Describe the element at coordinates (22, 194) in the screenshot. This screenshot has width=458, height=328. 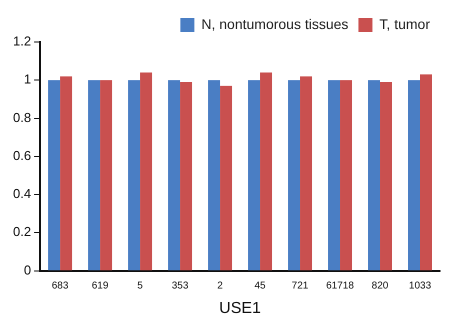
I see `y-tick-label: 0.4` at that location.